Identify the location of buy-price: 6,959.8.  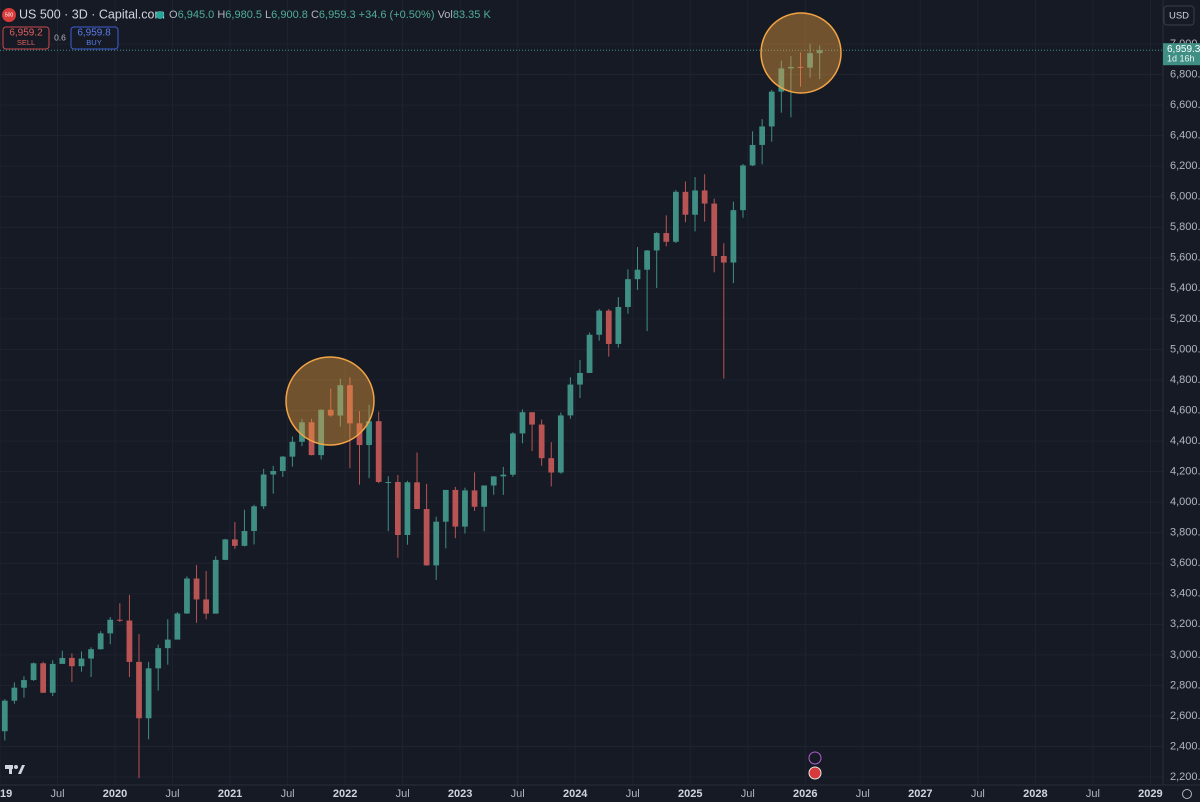
(94, 33).